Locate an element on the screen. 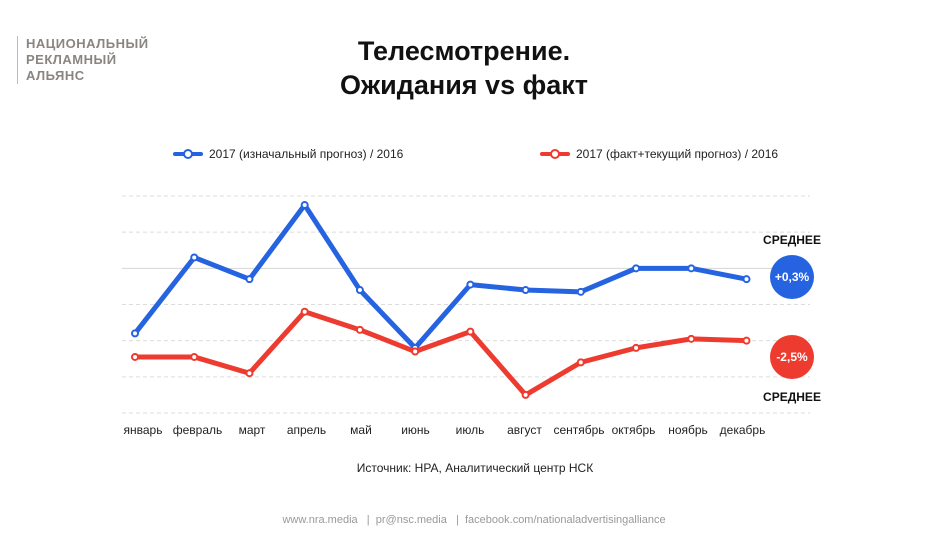 Image resolution: width=928 pixels, height=542 pixels. legend-item-red: 2017 (факт+текущий прогноз) / 2016 is located at coordinates (659, 154).